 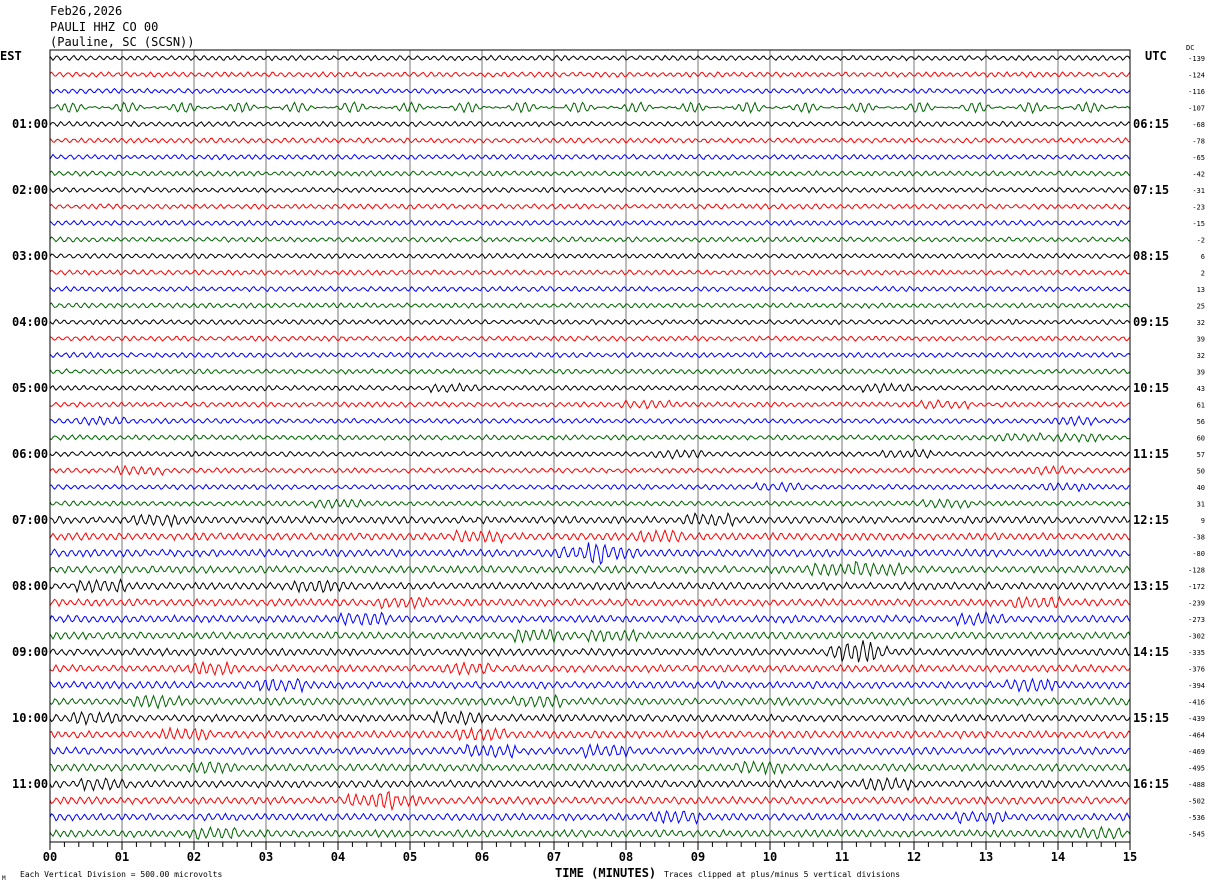 What do you see at coordinates (1151, 784) in the screenshot?
I see `utc-hour-label: 16:15` at bounding box center [1151, 784].